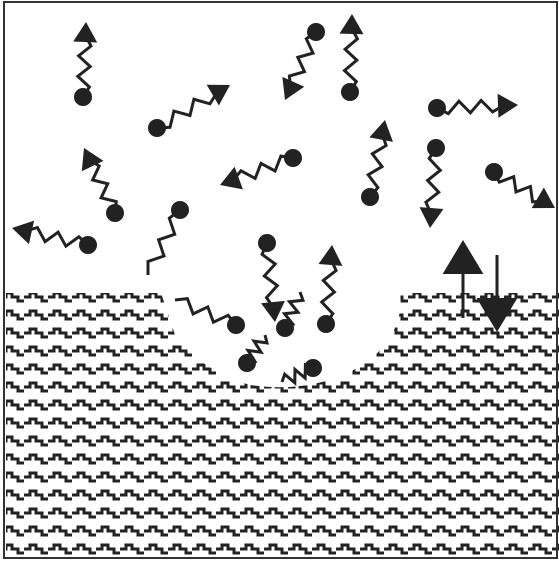 The image size is (559, 561). What do you see at coordinates (280, 337) in the screenshot?
I see `micelle-cavity` at bounding box center [280, 337].